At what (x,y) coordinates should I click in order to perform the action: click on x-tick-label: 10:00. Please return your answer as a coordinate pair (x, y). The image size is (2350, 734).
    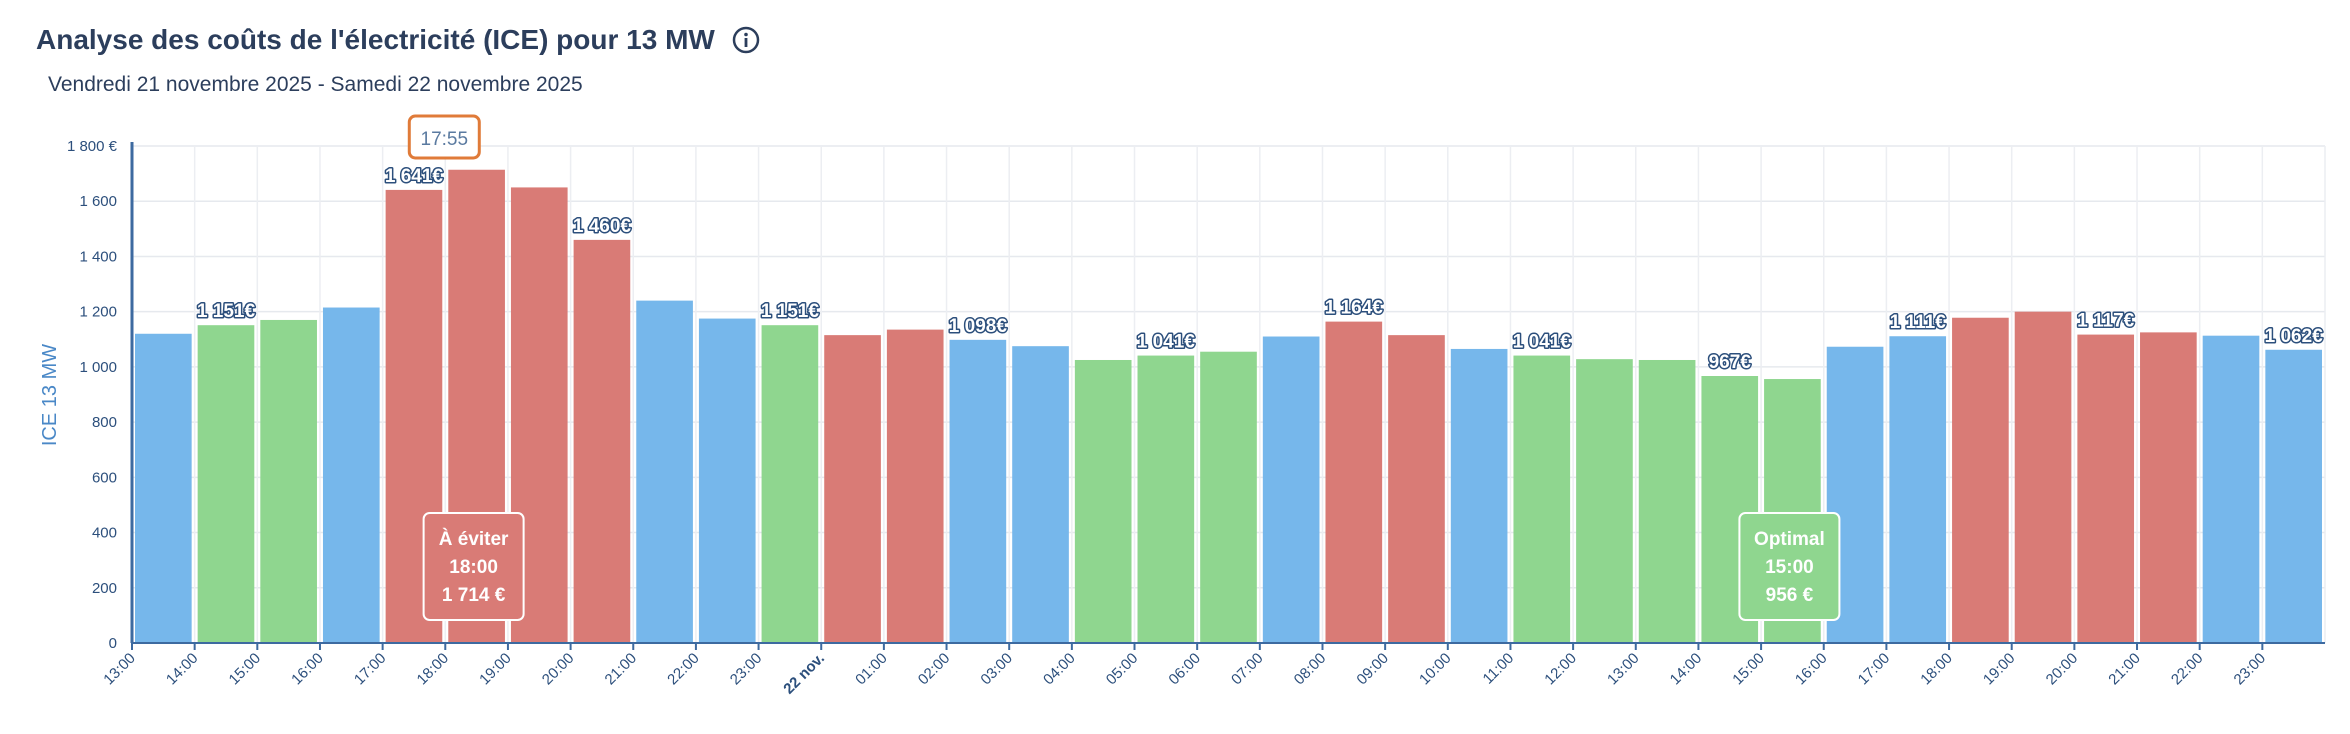
    Looking at the image, I should click on (1435, 669).